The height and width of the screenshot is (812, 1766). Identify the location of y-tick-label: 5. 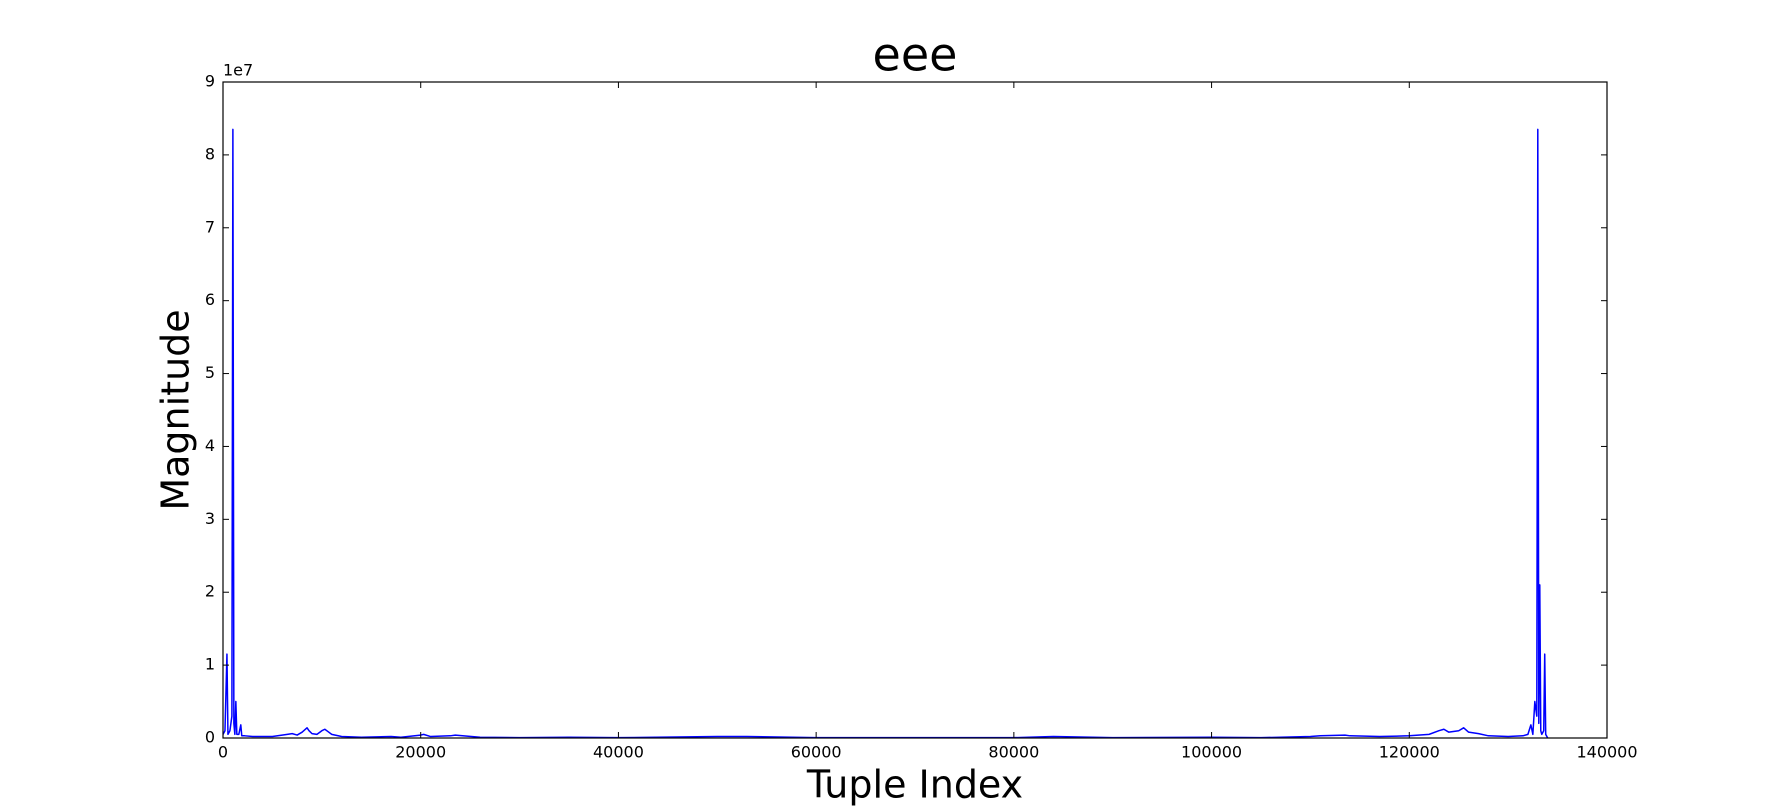
(210, 372).